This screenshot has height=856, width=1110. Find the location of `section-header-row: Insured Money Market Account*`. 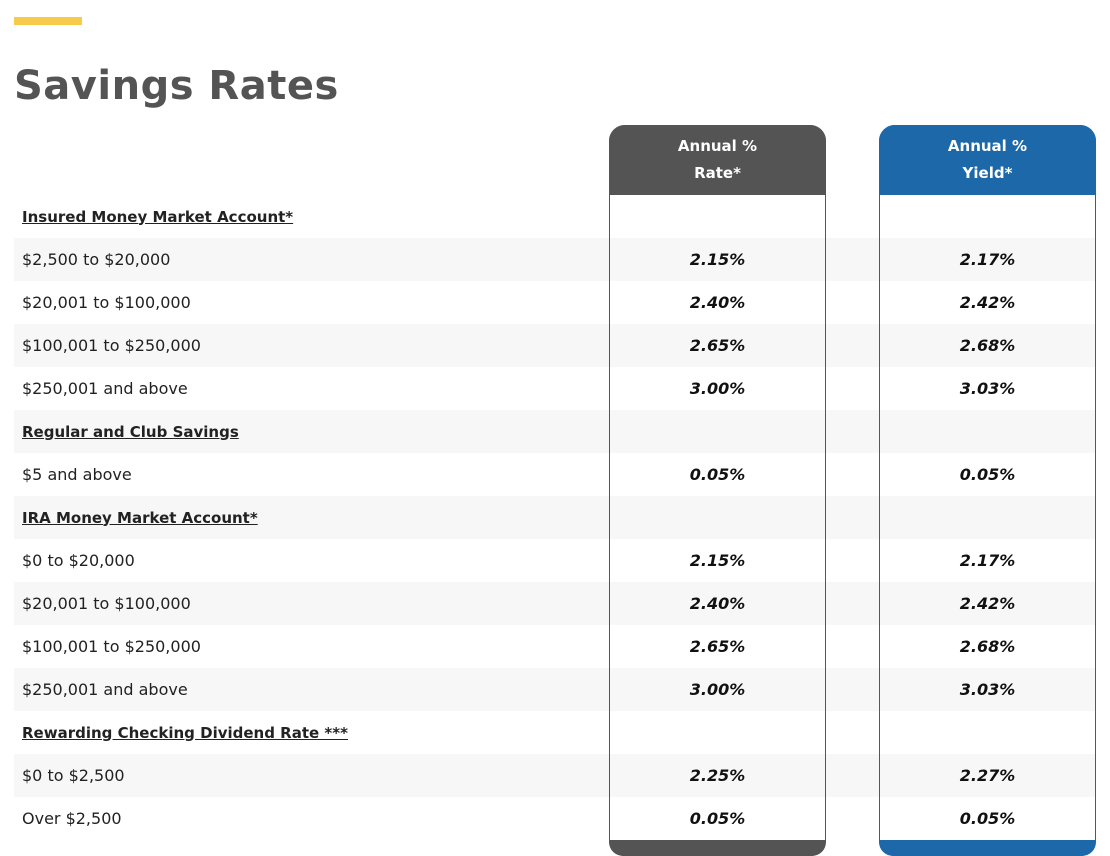

section-header-row: Insured Money Market Account* is located at coordinates (559, 216).